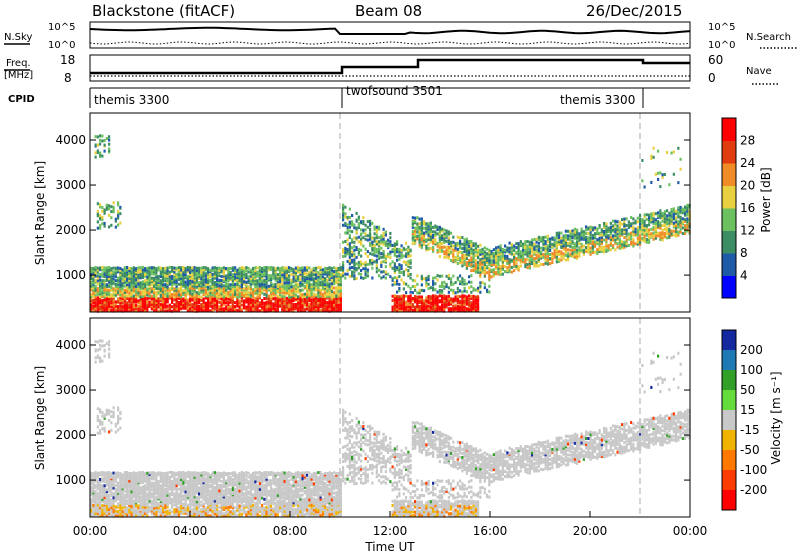 The height and width of the screenshot is (554, 800). Describe the element at coordinates (721, 27) in the screenshot. I see `noise-tick-high-r: 10^5` at that location.